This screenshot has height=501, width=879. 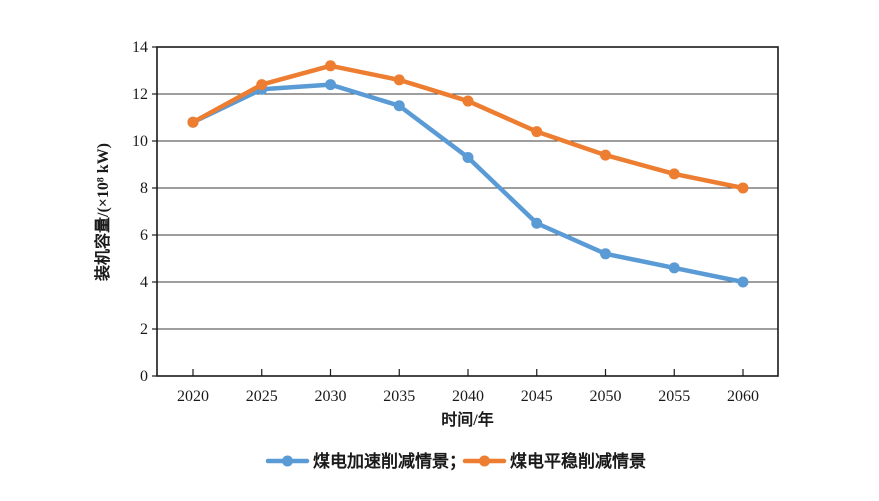 What do you see at coordinates (468, 396) in the screenshot?
I see `x-axis-tick-label: 2040` at bounding box center [468, 396].